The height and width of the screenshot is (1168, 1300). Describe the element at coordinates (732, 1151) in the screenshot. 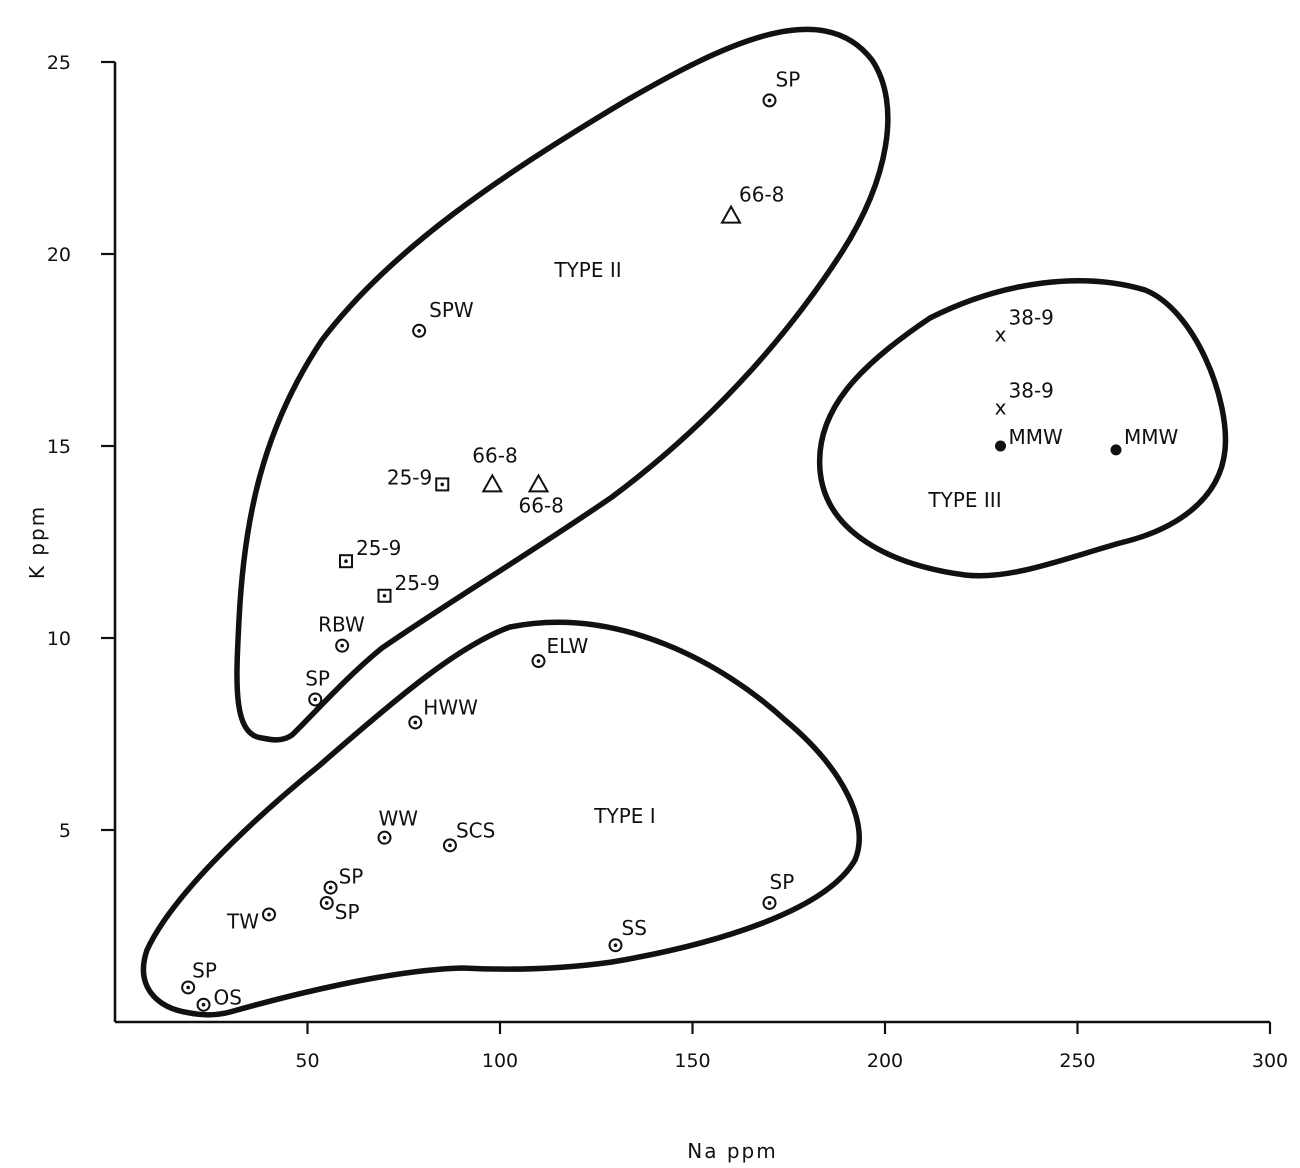

I see `x-axis-title: Na ppm` at that location.